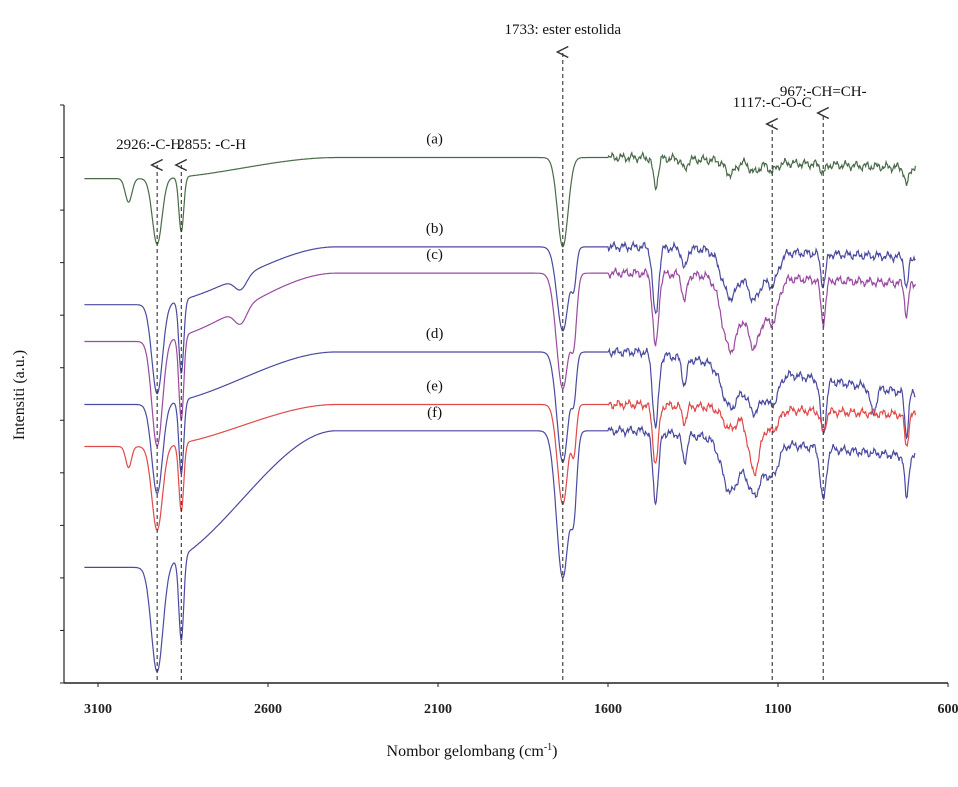 The height and width of the screenshot is (787, 958). Describe the element at coordinates (435, 229) in the screenshot. I see `series-label: (b)` at that location.